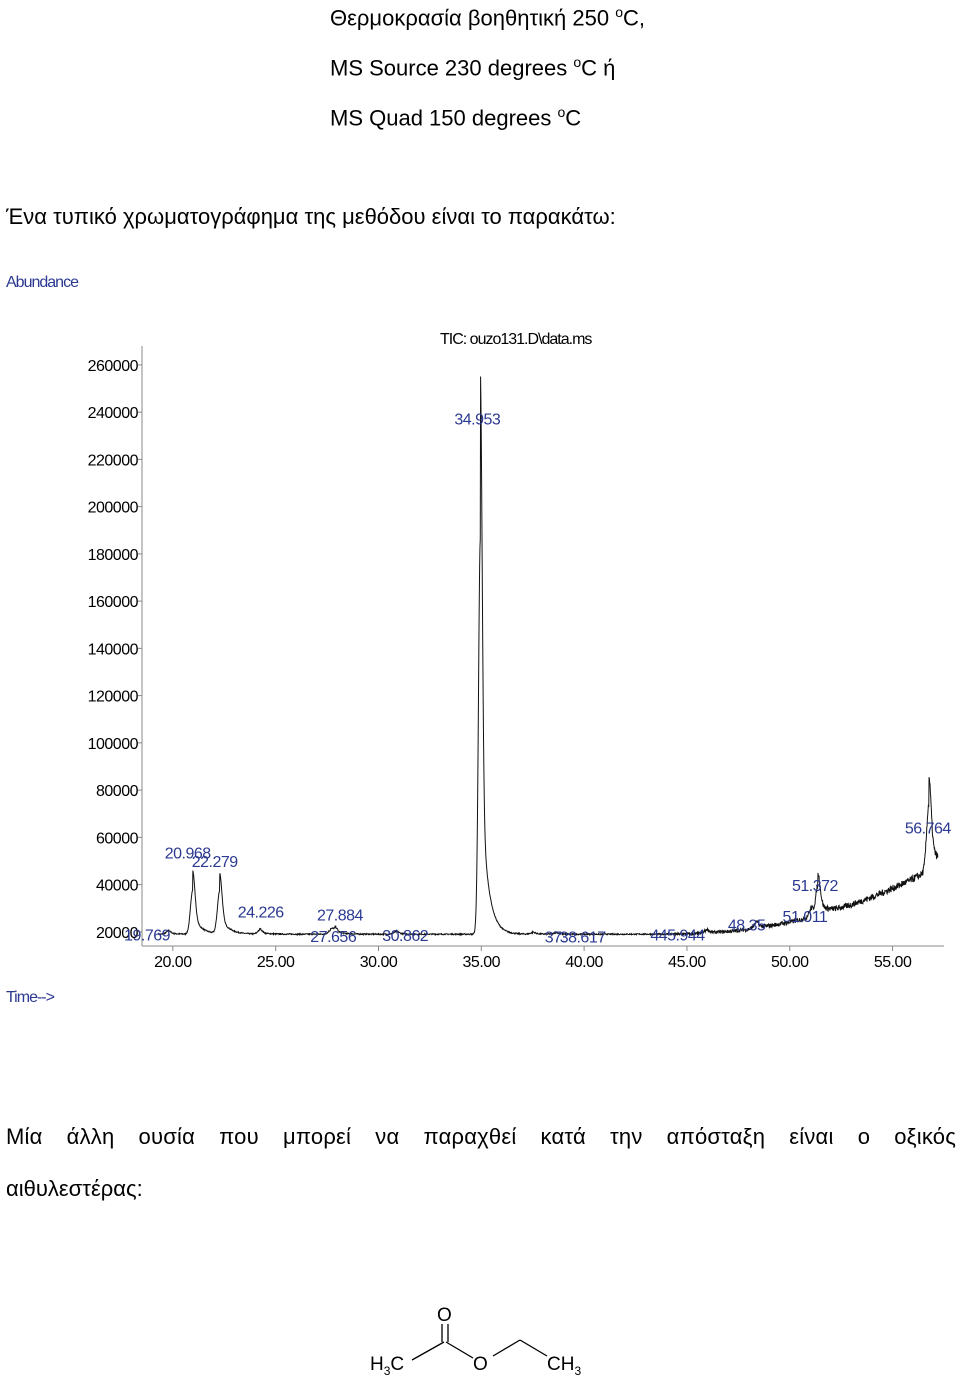 This screenshot has height=1377, width=960. What do you see at coordinates (113, 697) in the screenshot?
I see `y-tick-label: 120000` at bounding box center [113, 697].